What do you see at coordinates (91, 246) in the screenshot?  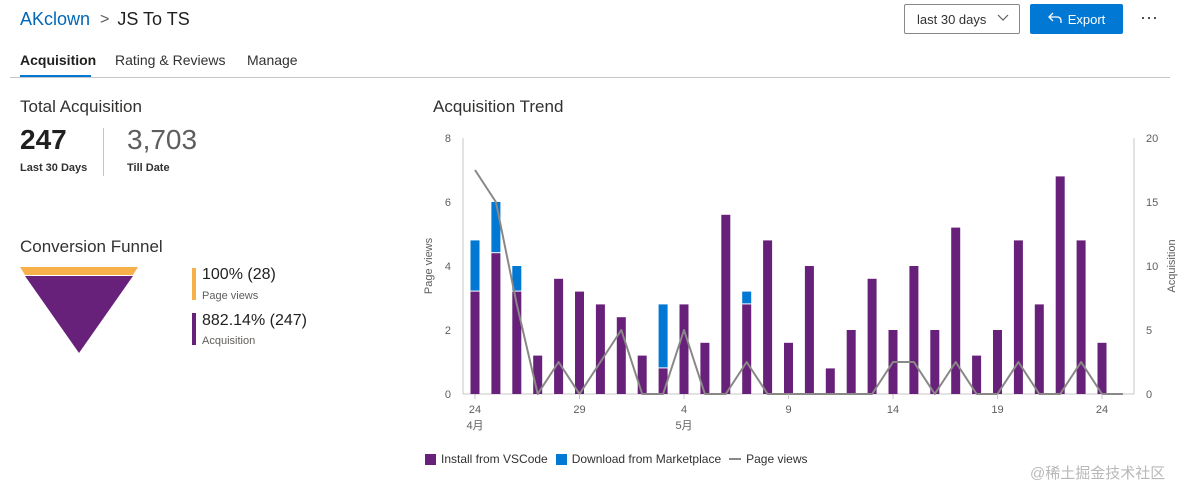 I see `conversion-funnel-title: Conversion Funnel` at bounding box center [91, 246].